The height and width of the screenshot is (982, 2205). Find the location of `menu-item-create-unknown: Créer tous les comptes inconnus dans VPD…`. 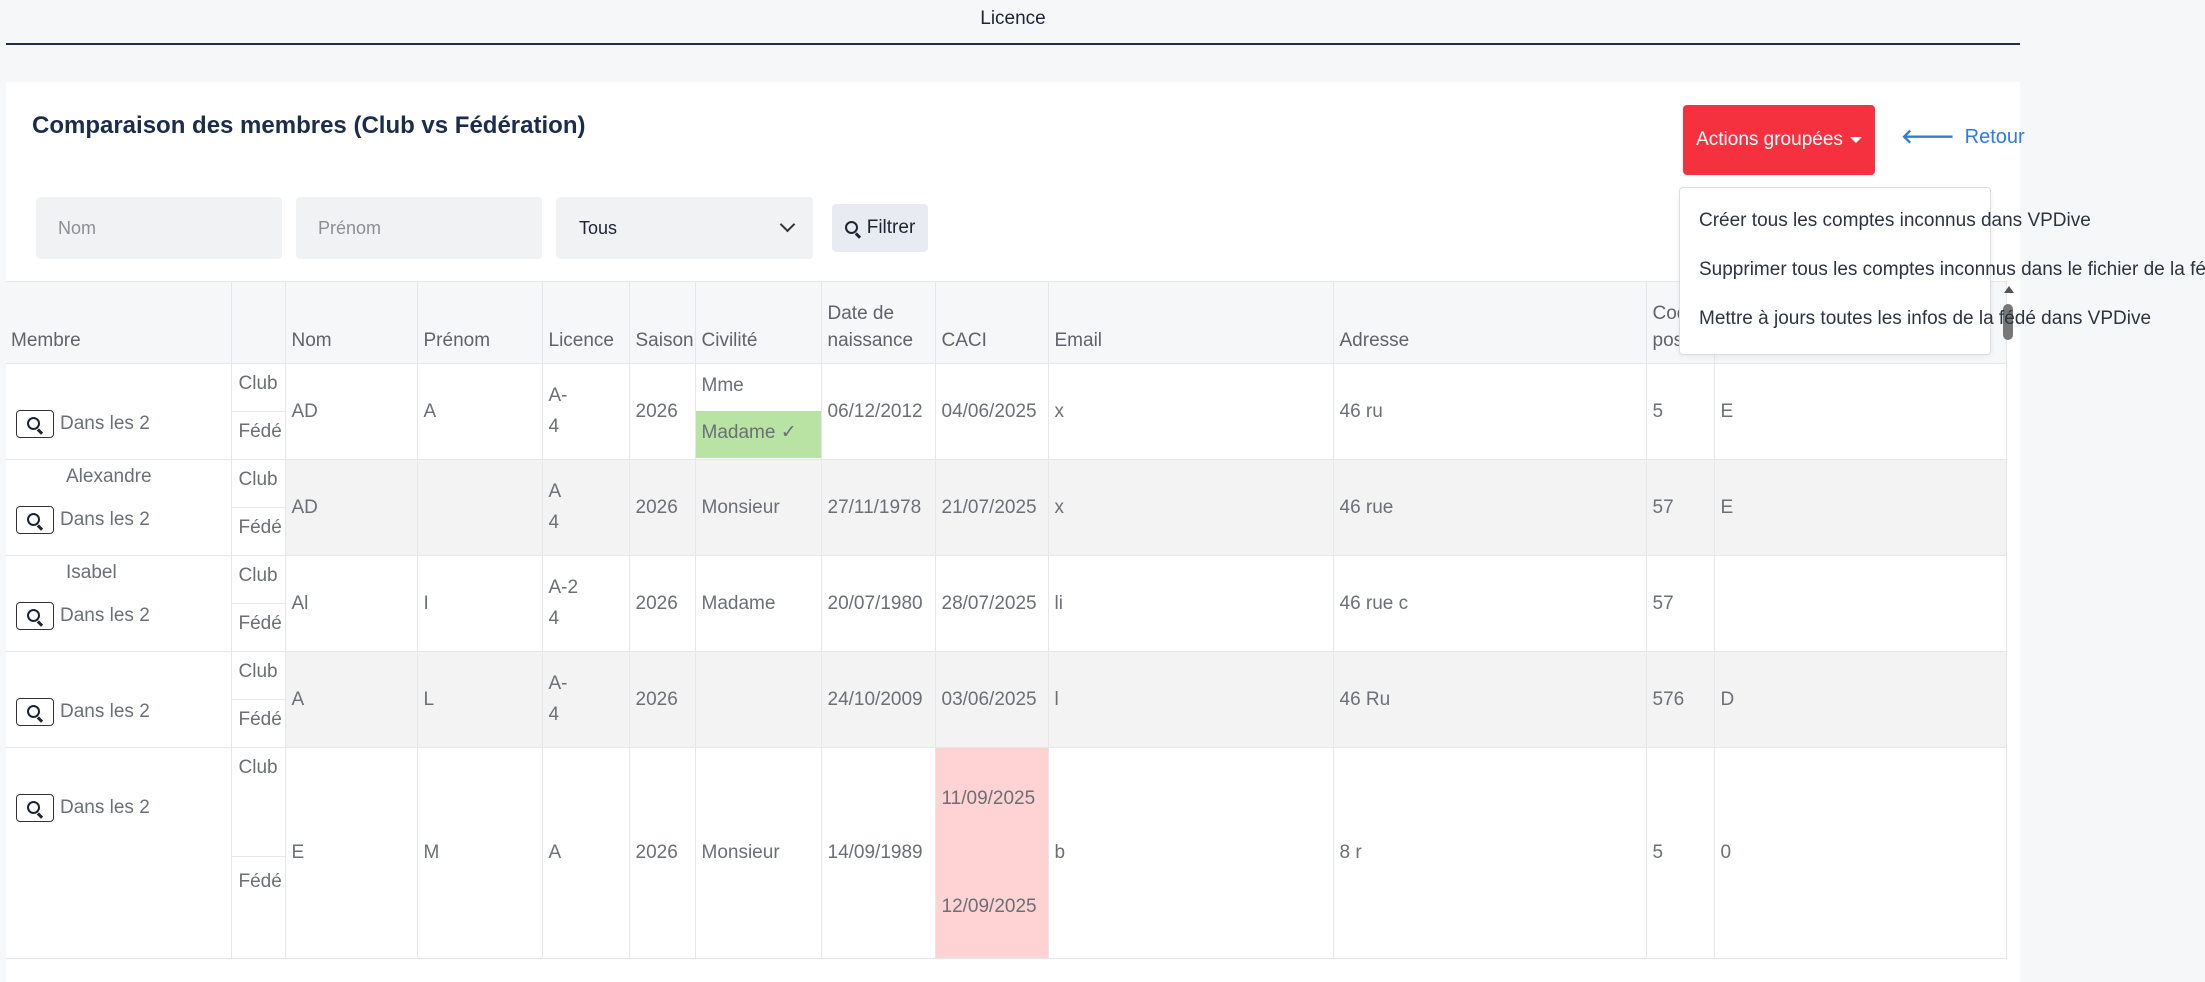

menu-item-create-unknown: Créer tous les comptes inconnus dans VPD… is located at coordinates (1895, 220).